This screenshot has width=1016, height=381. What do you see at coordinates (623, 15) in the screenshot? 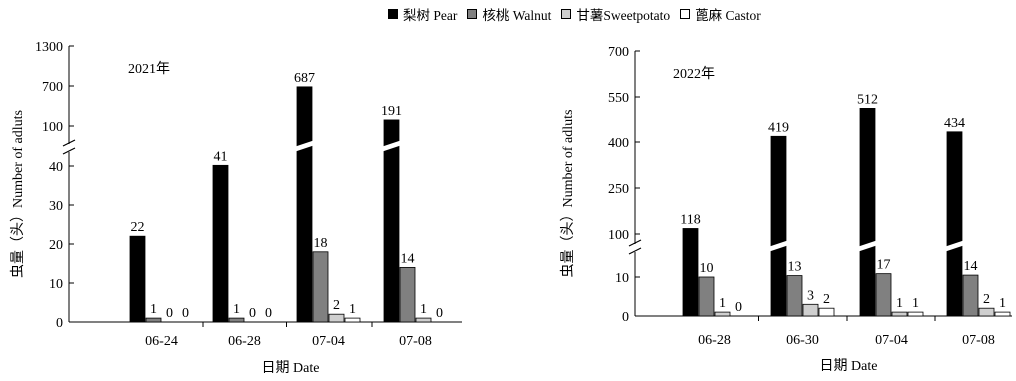
I see `legend-label-sweetpotato: 甘薯Sweetpotato` at bounding box center [623, 15].